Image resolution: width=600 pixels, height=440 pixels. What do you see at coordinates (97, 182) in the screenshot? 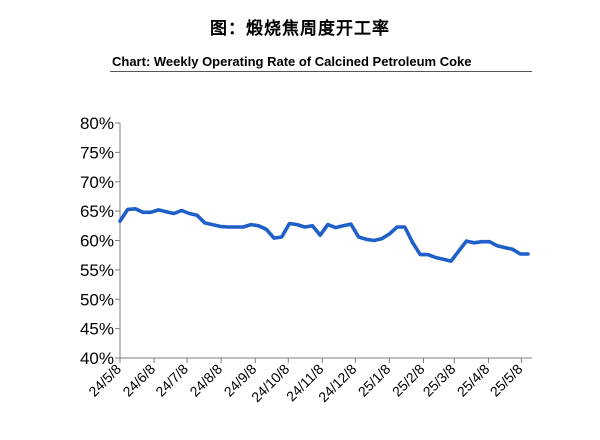
I see `y-tick-label: 70%` at bounding box center [97, 182].